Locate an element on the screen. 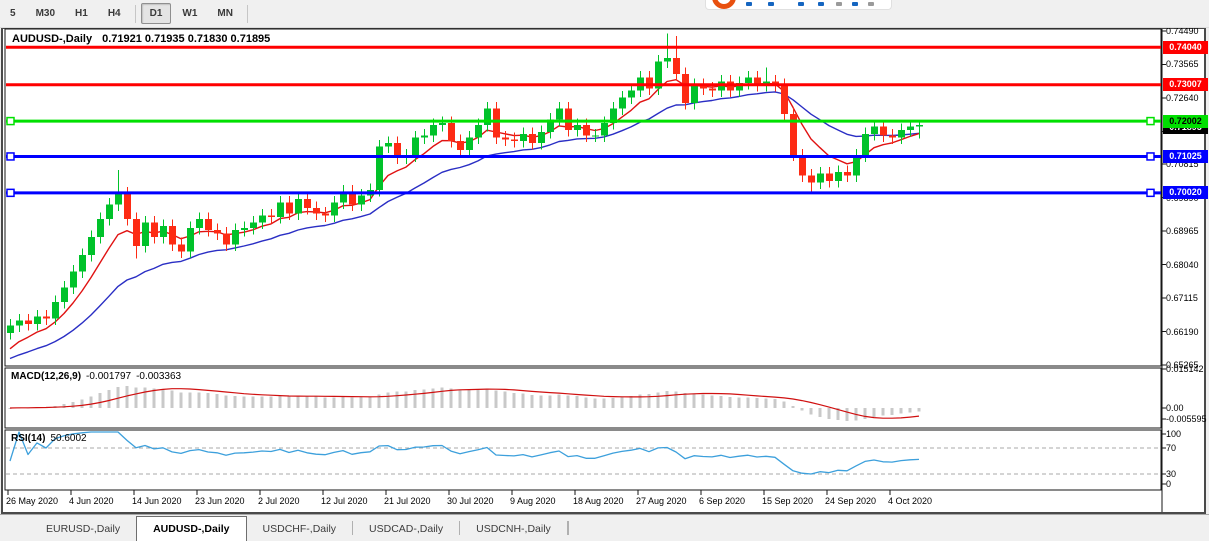 The height and width of the screenshot is (541, 1209). rsi-tick-label: 100 is located at coordinates (1174, 434).